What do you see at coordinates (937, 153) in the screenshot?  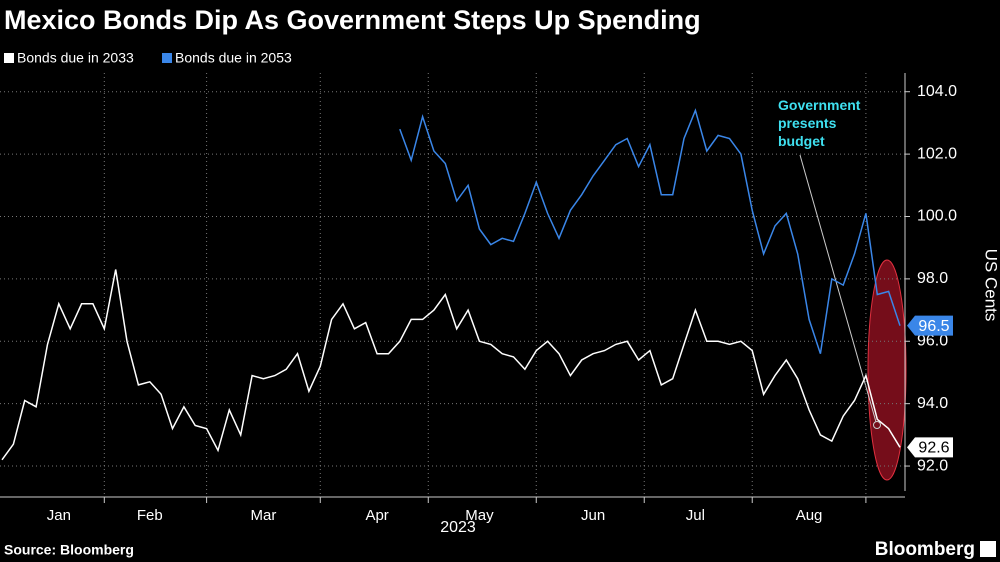 I see `y-tick-label: 102.0` at bounding box center [937, 153].